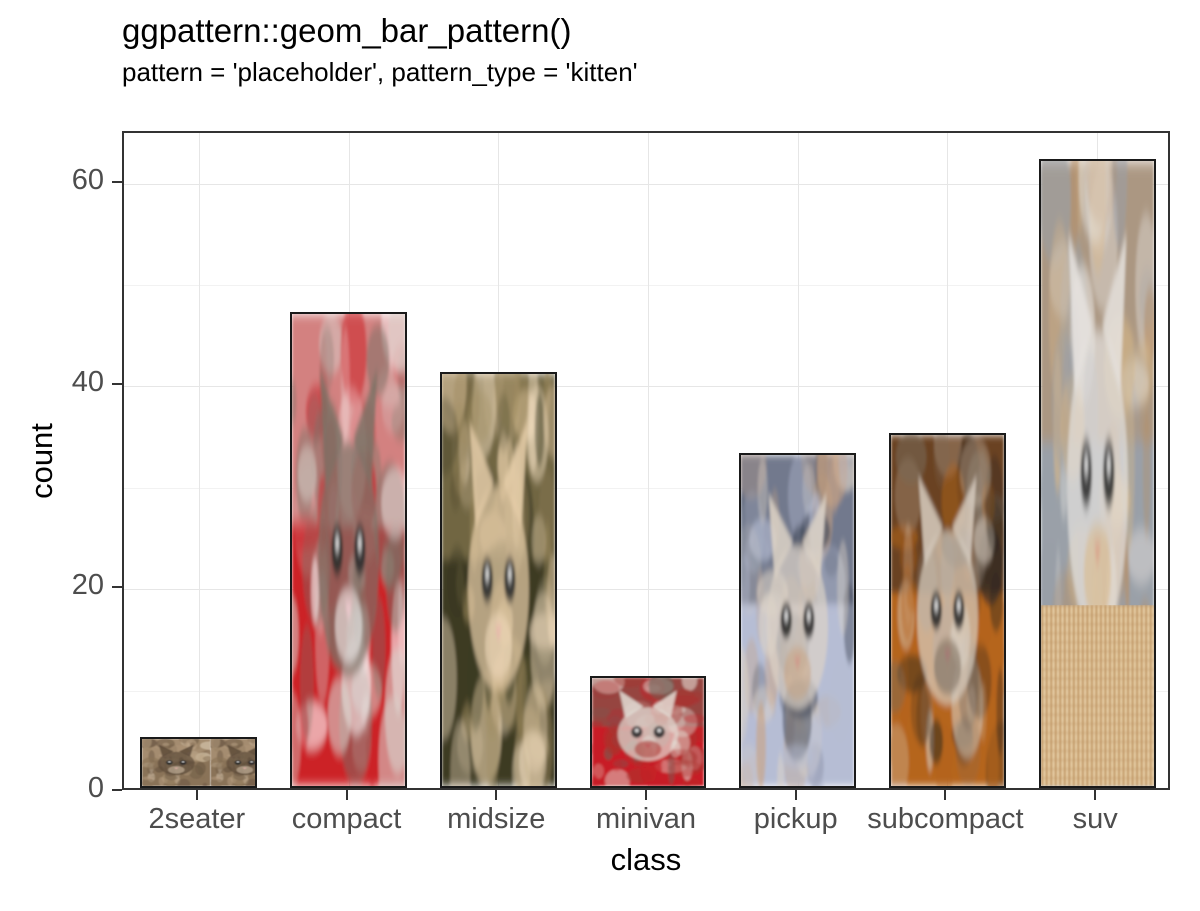 This screenshot has width=1200, height=911. I want to click on x-tick-label-midsize: midsize, so click(496, 819).